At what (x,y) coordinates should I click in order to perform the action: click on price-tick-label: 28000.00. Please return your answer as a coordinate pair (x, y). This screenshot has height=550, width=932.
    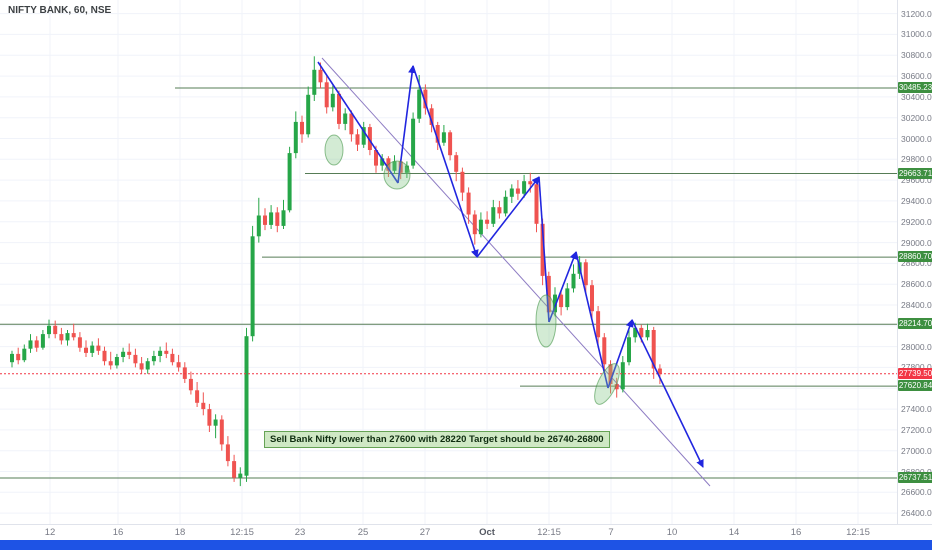
    Looking at the image, I should click on (916, 346).